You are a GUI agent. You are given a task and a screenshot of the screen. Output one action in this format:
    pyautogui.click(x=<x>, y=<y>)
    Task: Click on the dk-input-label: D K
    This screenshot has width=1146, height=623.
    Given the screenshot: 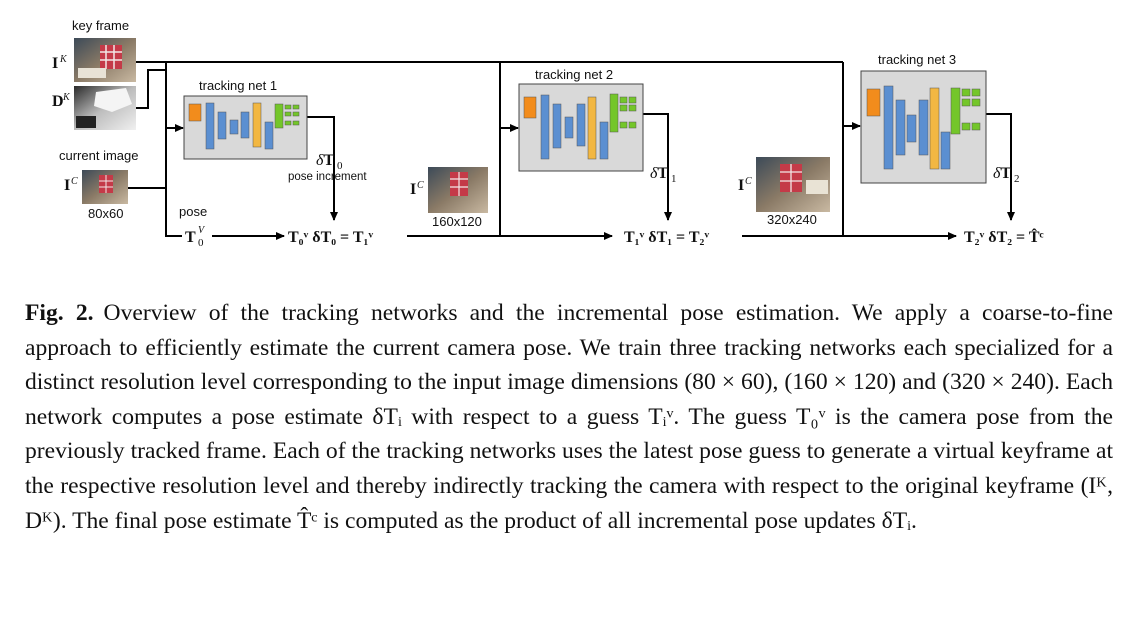 What is the action you would take?
    pyautogui.click(x=61, y=101)
    